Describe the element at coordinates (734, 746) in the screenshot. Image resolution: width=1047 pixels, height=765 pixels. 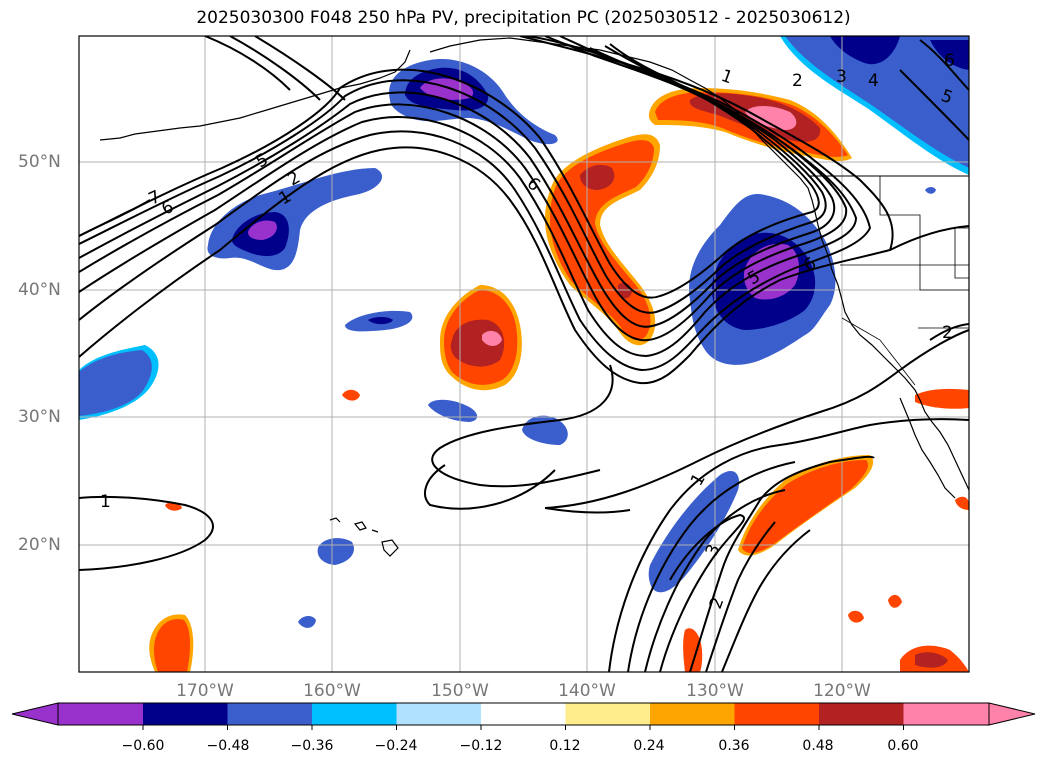
I see `colorbar-tick-label: 0.36` at that location.